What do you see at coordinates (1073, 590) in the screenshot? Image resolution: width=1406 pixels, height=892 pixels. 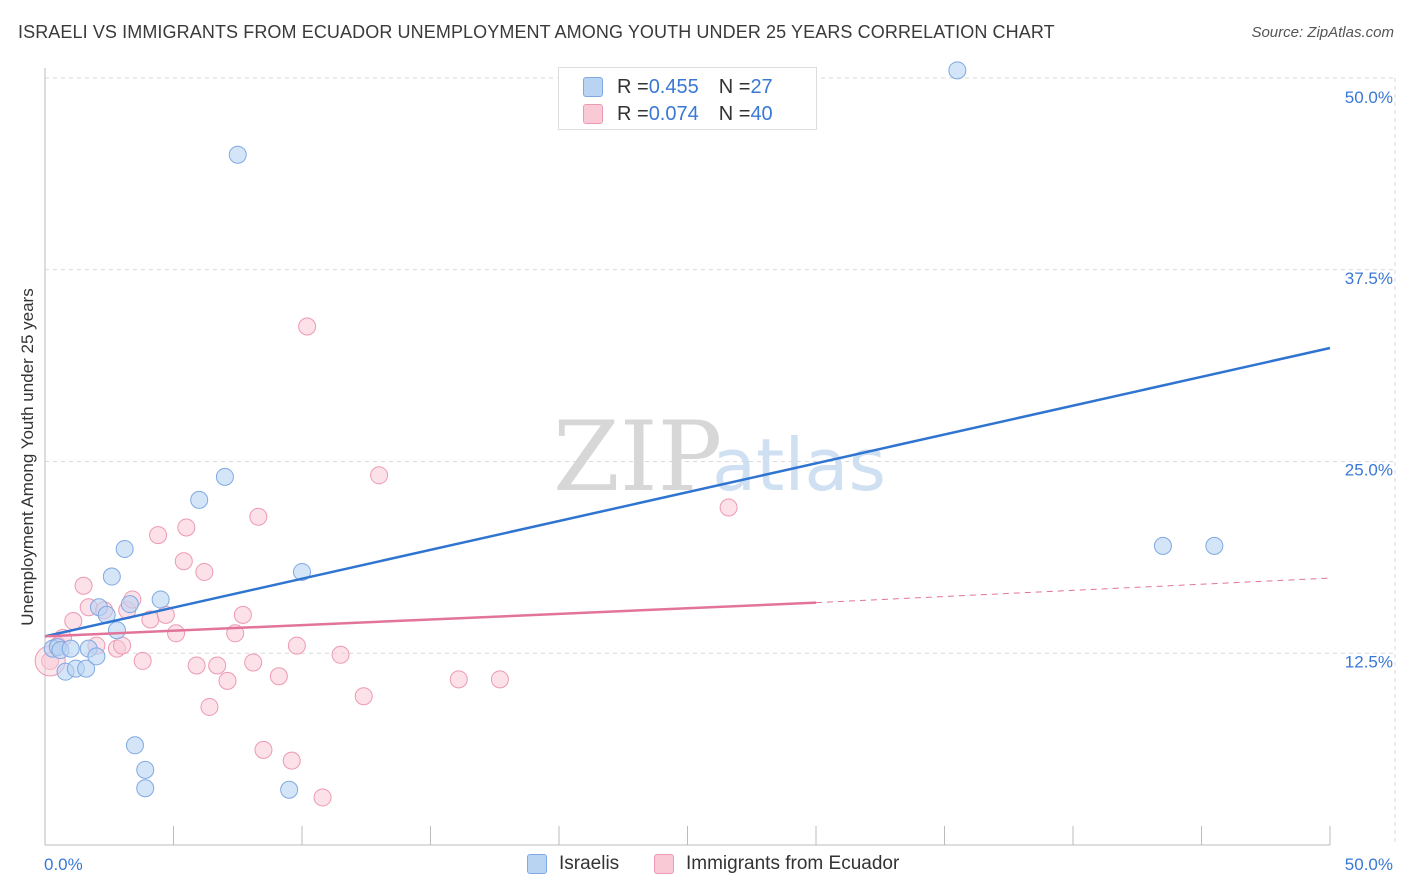 I see `ecuador-trend-extension` at bounding box center [1073, 590].